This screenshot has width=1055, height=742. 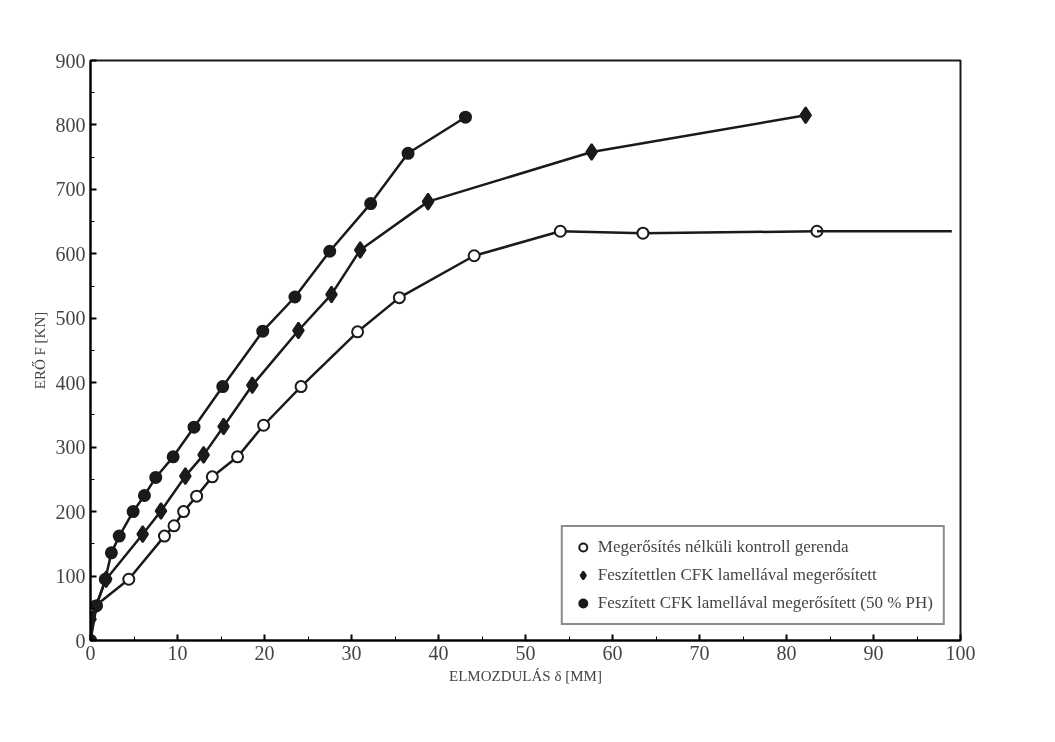 What do you see at coordinates (70, 511) in the screenshot?
I see `y-tick-label: 200` at bounding box center [70, 511].